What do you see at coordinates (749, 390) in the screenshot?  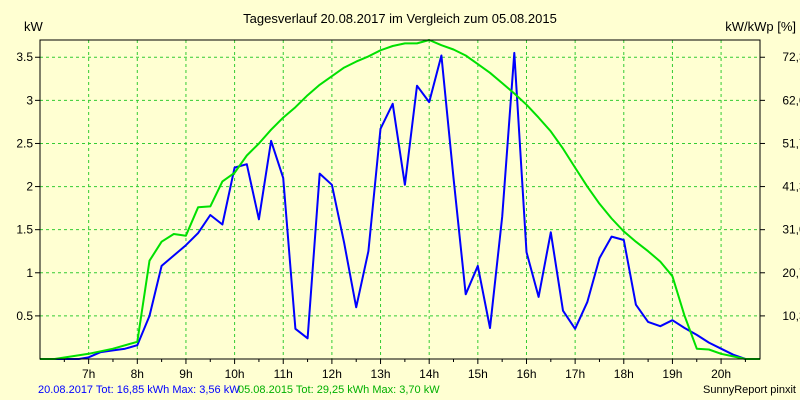 I see `footer-credit: SunnyReport pinxit` at bounding box center [749, 390].